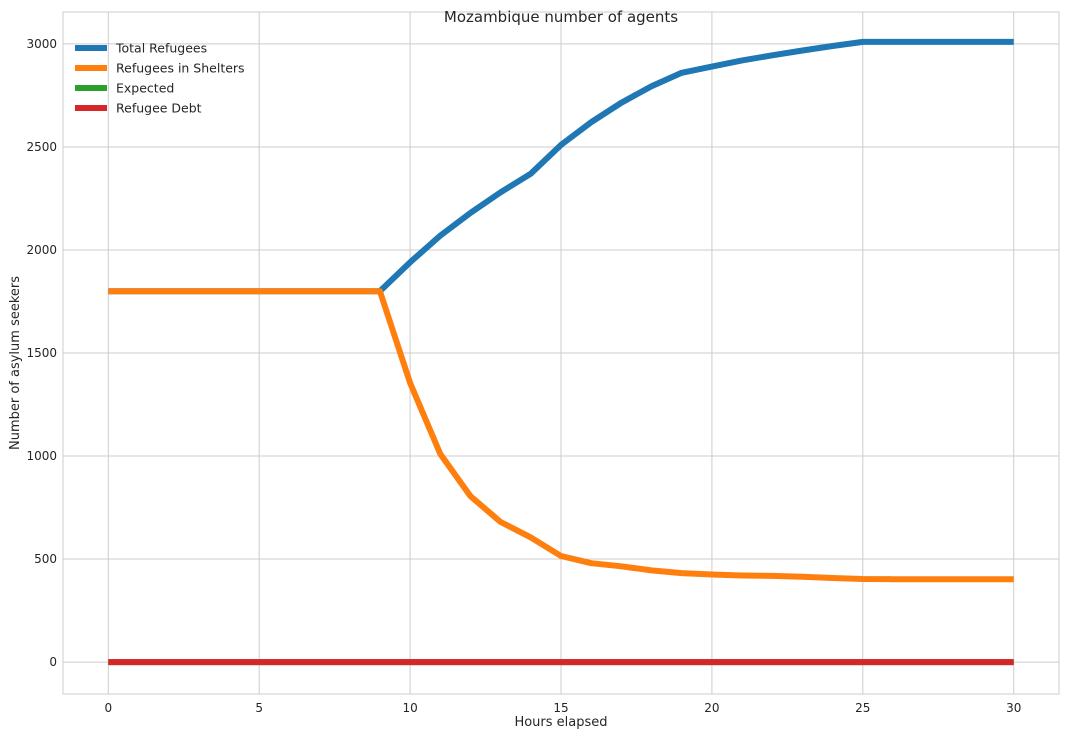 This screenshot has height=738, width=1069. Describe the element at coordinates (45, 559) in the screenshot. I see `y-tick-label: 500` at that location.